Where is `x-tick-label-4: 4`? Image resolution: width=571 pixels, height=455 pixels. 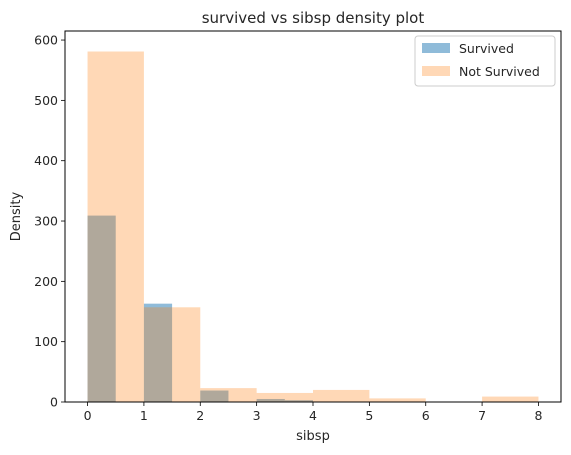 x-tick-label-4: 4 is located at coordinates (313, 415).